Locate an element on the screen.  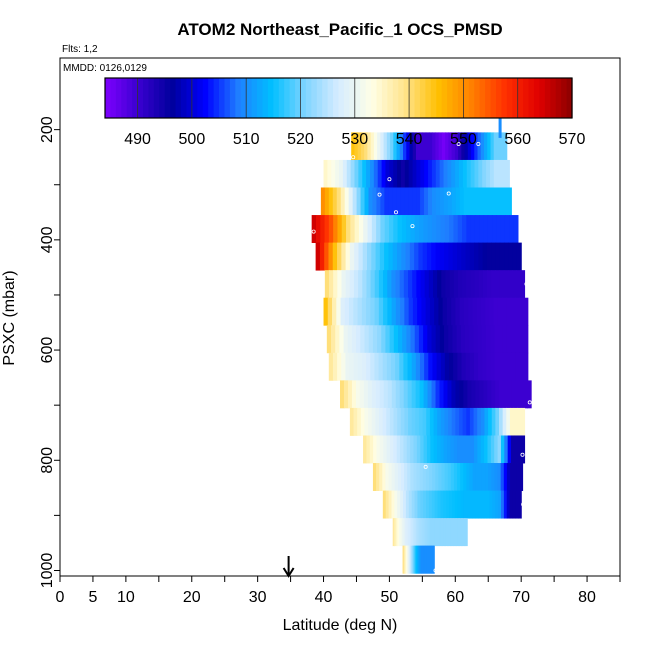
x-tick-label: 40 is located at coordinates (324, 597).